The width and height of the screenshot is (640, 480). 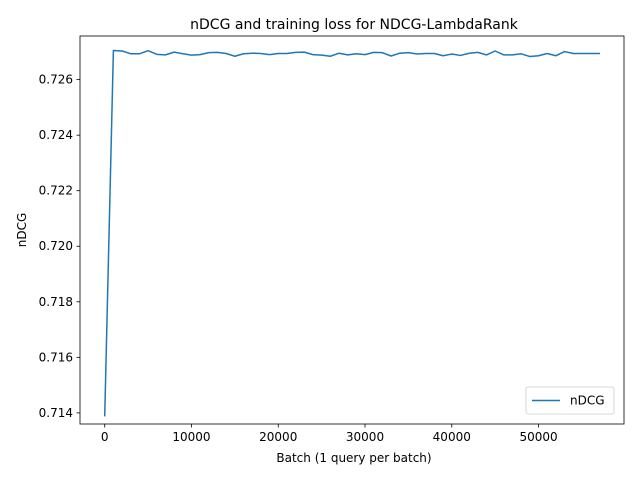 What do you see at coordinates (56, 135) in the screenshot?
I see `y-tick-label: 0.724` at bounding box center [56, 135].